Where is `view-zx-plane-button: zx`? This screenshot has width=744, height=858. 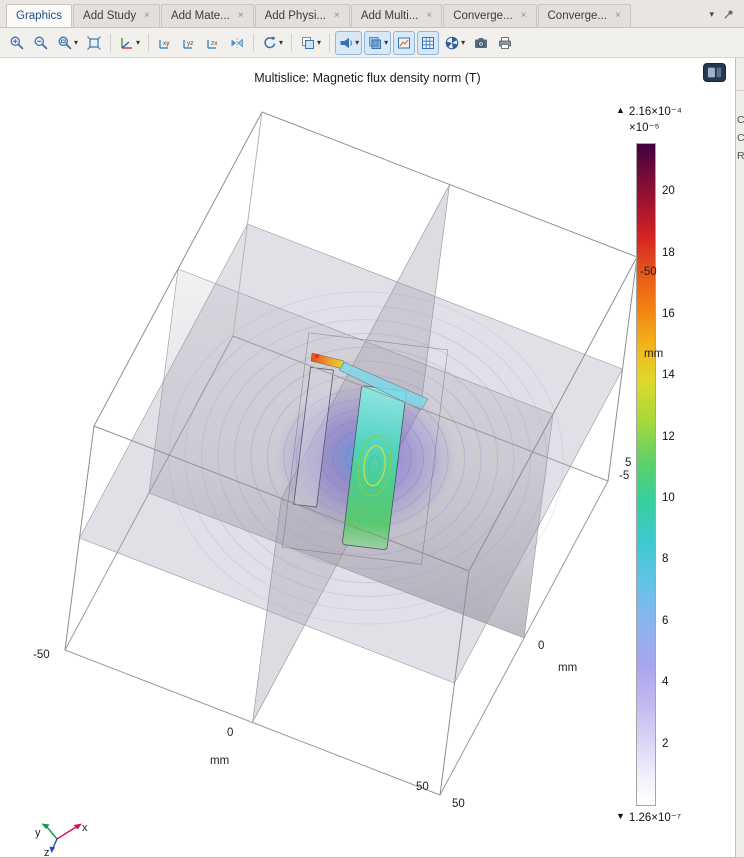
view-zx-plane-button: zx is located at coordinates (213, 43).